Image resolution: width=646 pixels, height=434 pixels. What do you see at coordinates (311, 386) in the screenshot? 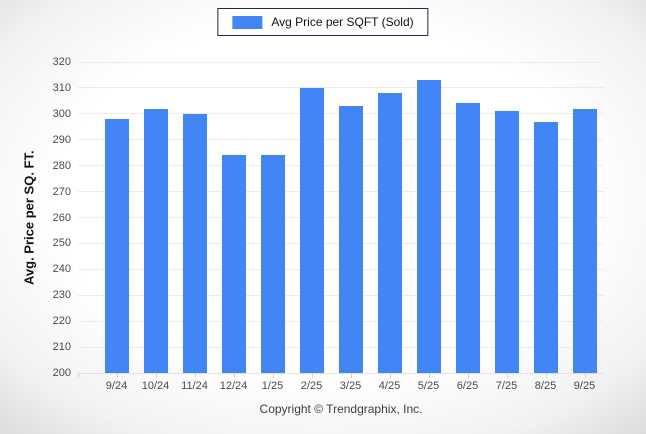
I see `x-tick-label: 2/25` at bounding box center [311, 386].